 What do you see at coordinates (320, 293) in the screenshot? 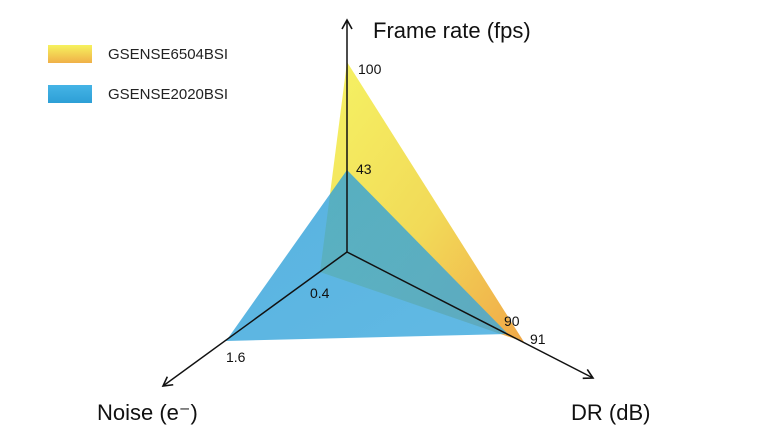
I see `value-label-noise-gsense6504bsi: 0.4` at bounding box center [320, 293].